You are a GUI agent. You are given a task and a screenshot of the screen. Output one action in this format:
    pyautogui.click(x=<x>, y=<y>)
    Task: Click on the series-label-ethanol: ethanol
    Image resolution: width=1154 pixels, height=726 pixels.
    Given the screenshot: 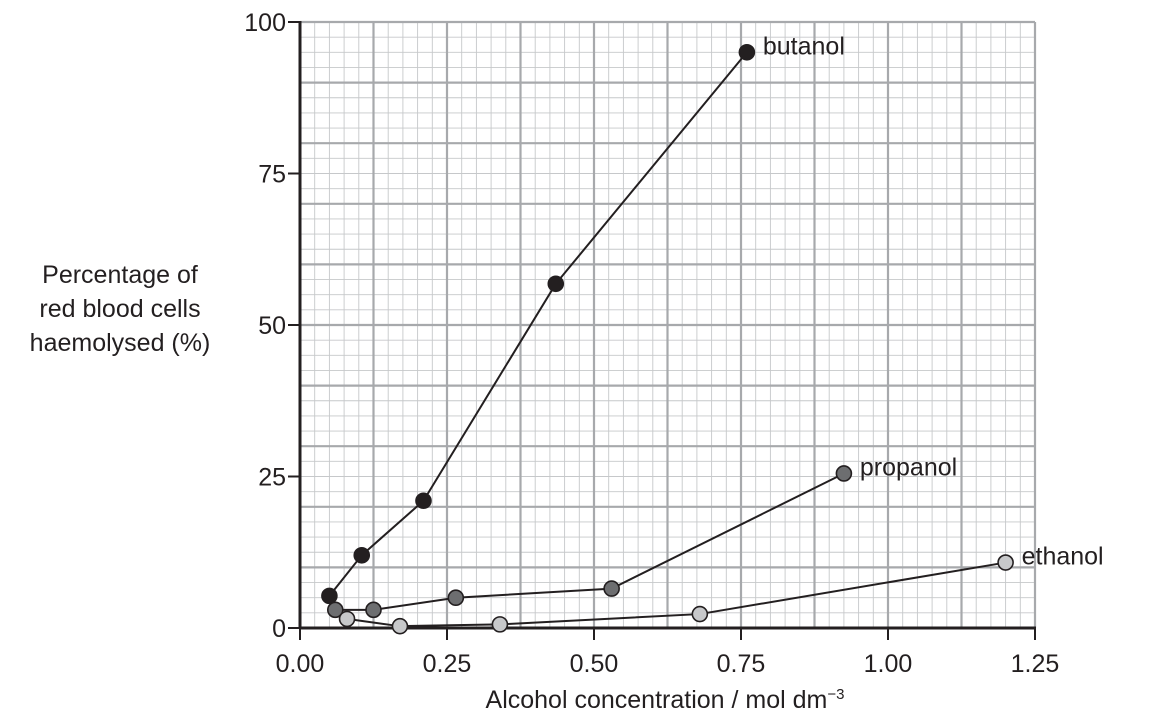 What is the action you would take?
    pyautogui.click(x=1063, y=557)
    